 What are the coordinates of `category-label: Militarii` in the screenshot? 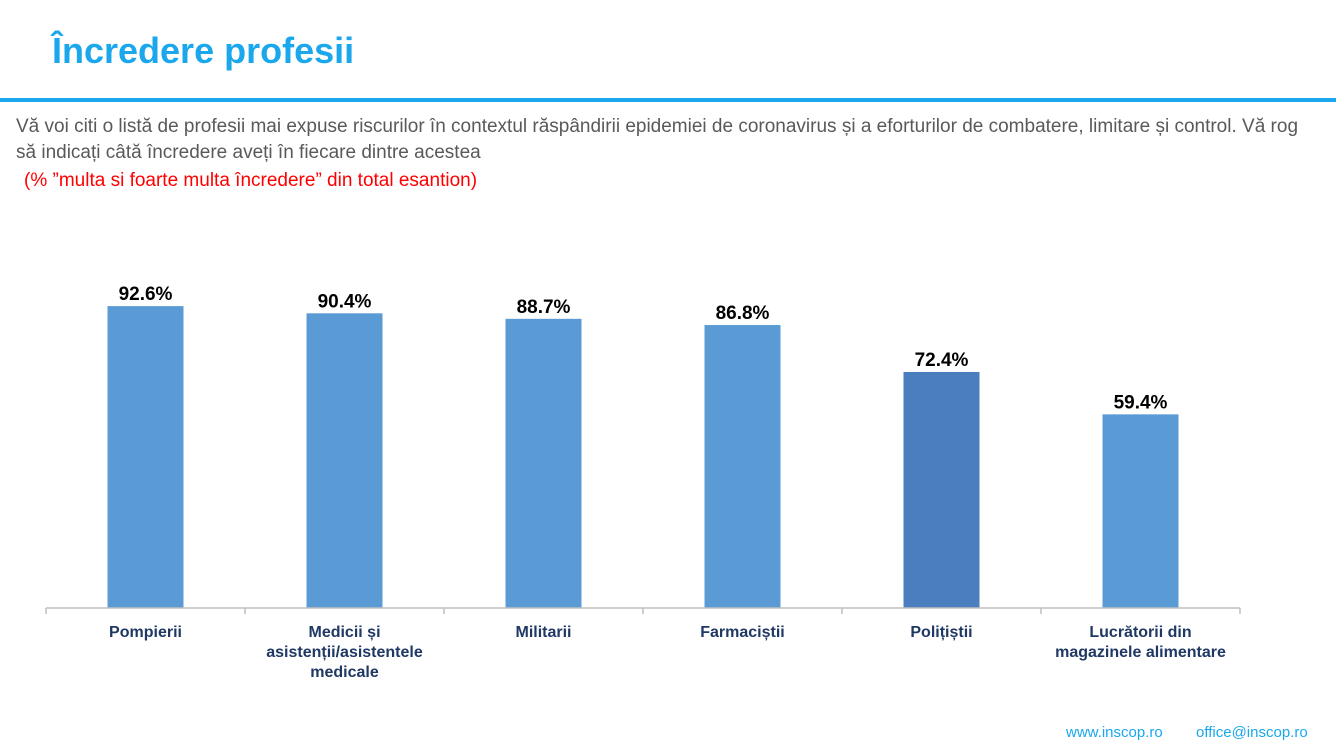 It's located at (543, 632).